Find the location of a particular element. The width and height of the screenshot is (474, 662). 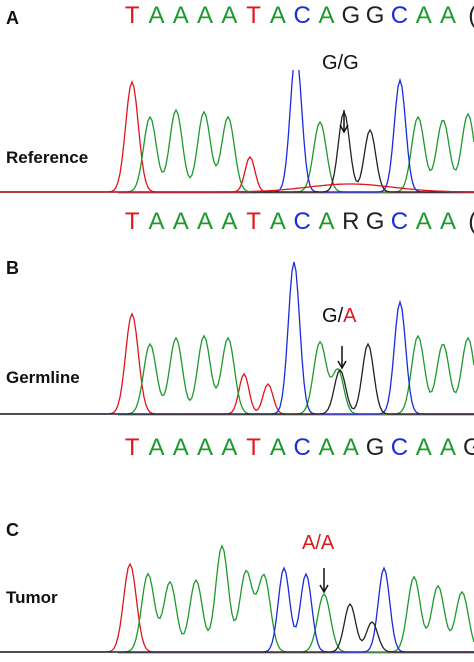

seq-a-bottom-base-4: A is located at coordinates (229, 221).